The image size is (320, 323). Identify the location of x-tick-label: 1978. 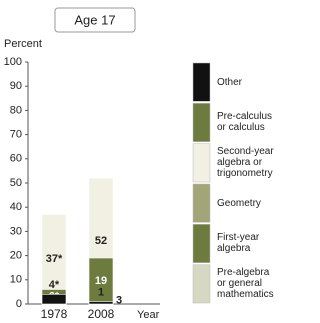
(54, 314).